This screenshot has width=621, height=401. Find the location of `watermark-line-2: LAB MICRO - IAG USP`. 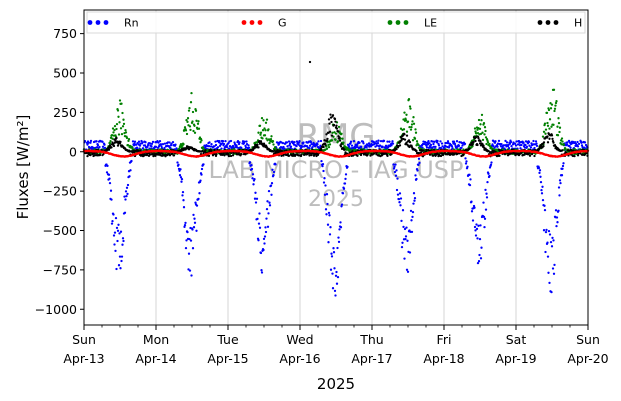

watermark-line-2: LAB MICRO - IAG USP is located at coordinates (335, 170).